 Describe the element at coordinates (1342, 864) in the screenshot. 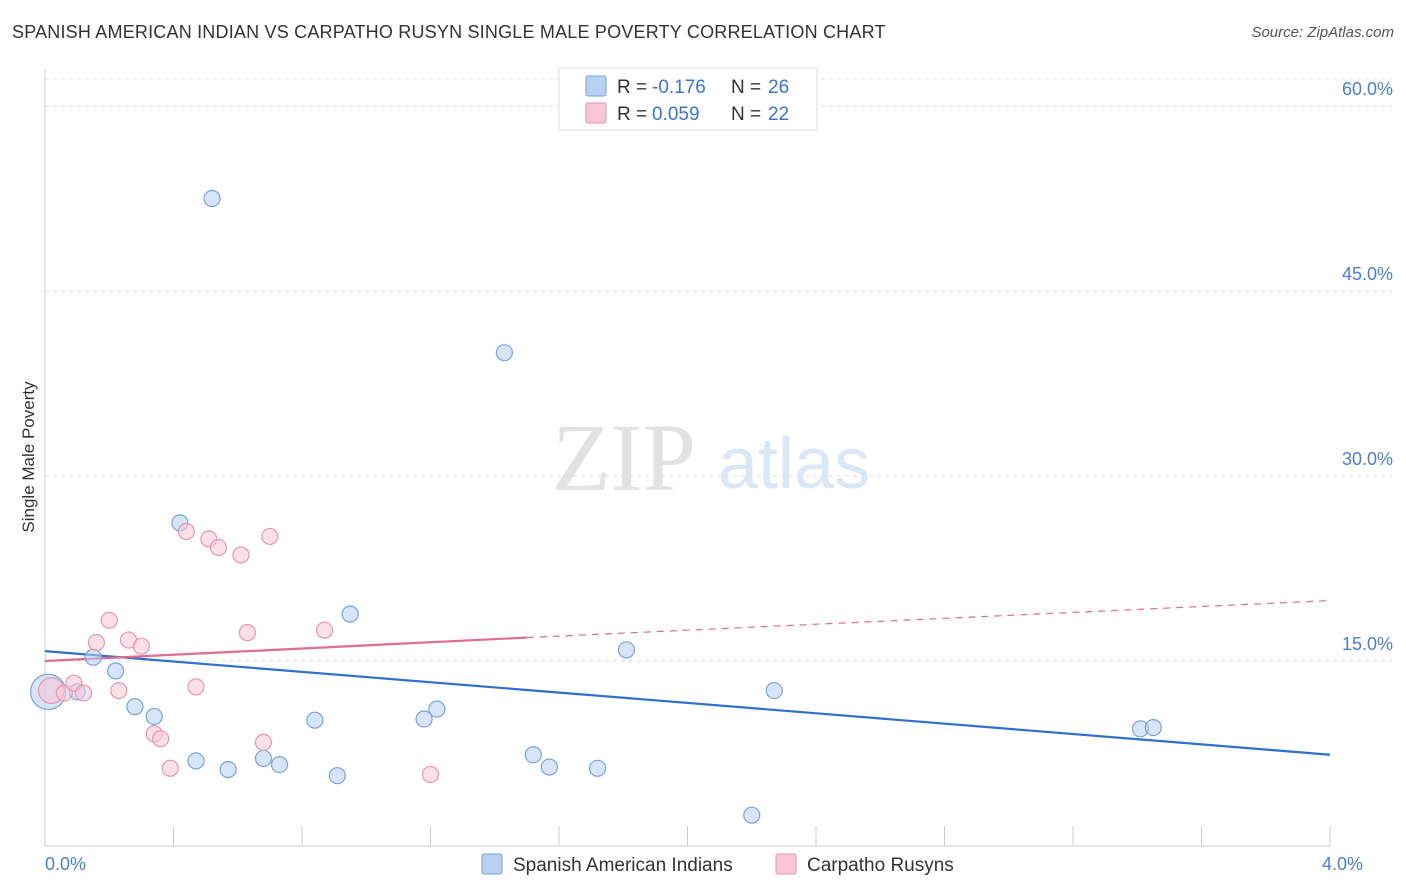

I see `x-tick-label: 4.0%` at that location.